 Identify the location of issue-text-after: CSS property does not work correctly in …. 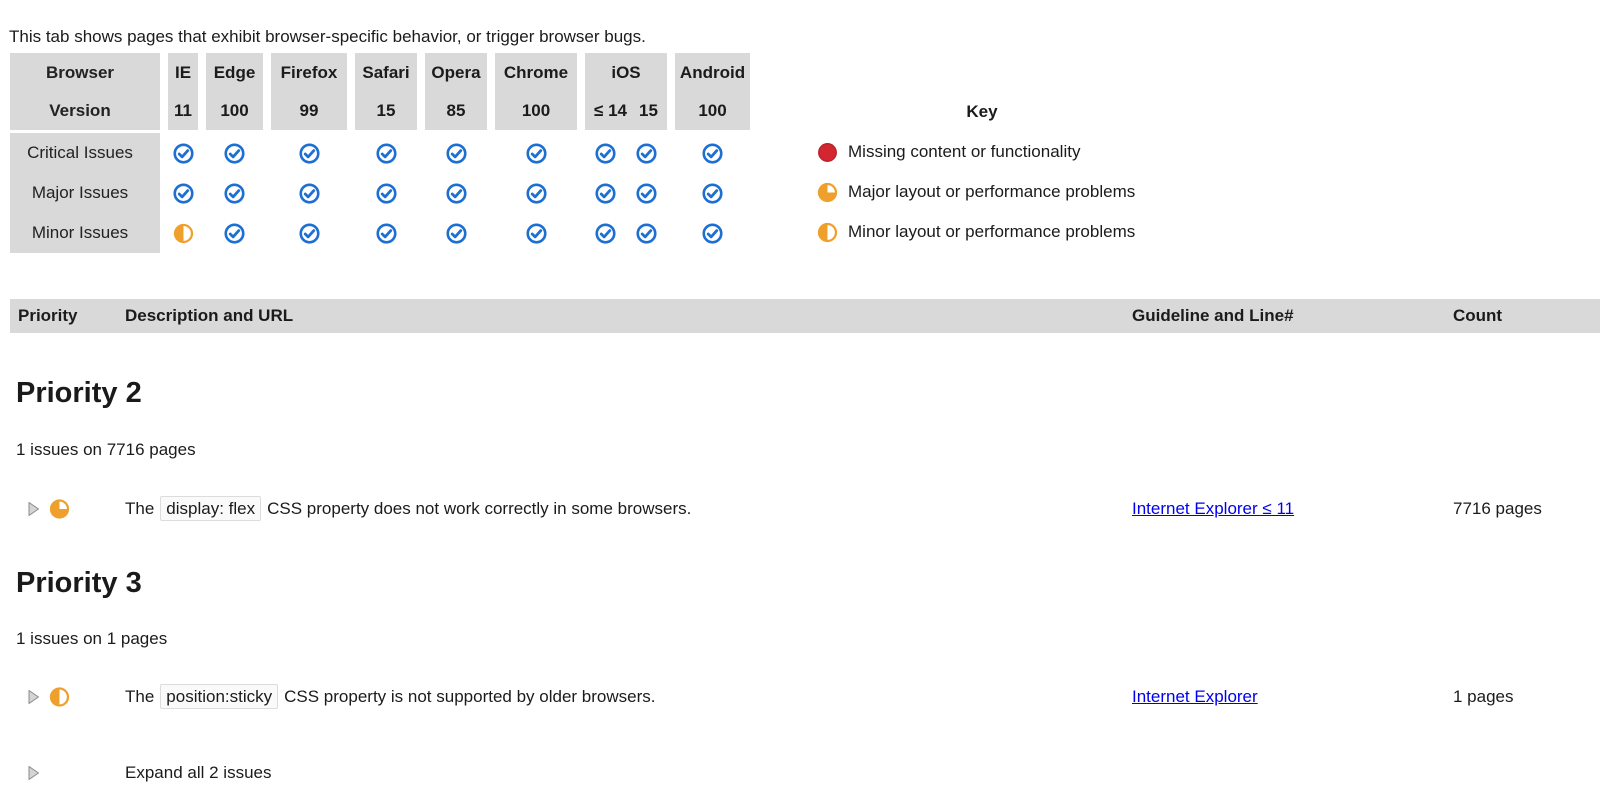
(479, 508).